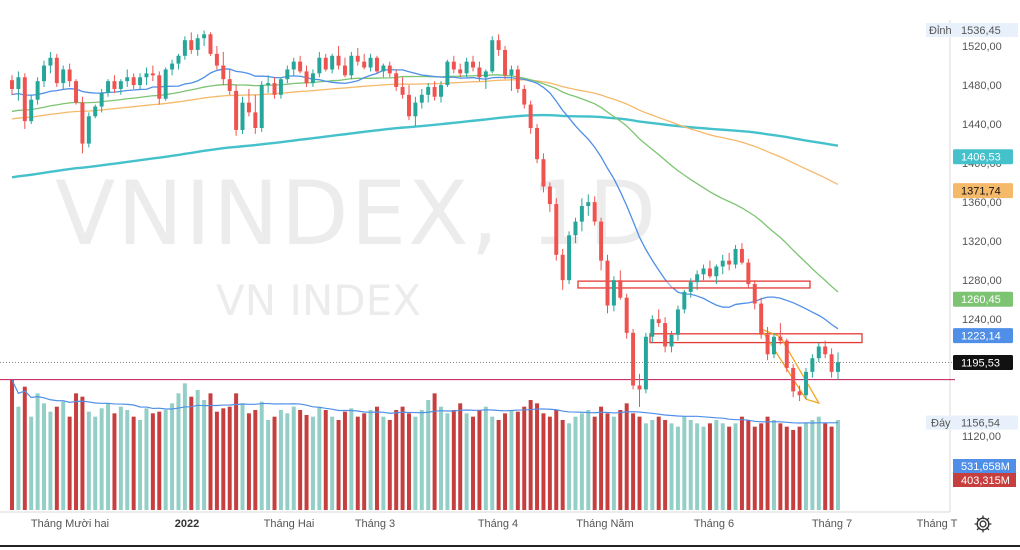  I want to click on high-value: 1536,45, so click(981, 31).